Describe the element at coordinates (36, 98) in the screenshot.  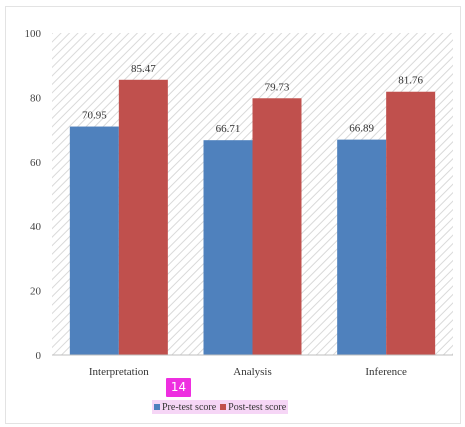
I see `y-tick-label: 80` at that location.